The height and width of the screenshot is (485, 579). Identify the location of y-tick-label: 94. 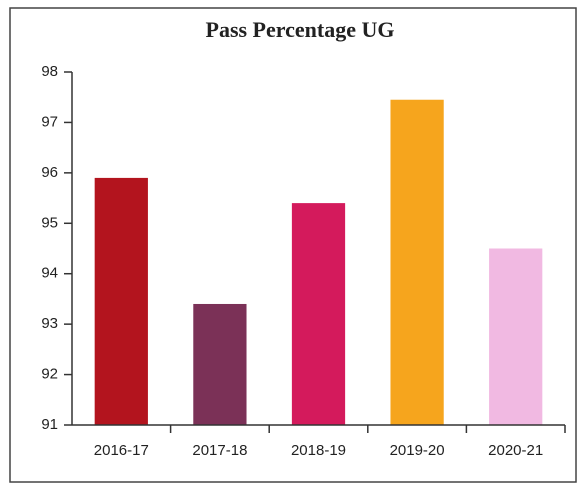
(49, 273).